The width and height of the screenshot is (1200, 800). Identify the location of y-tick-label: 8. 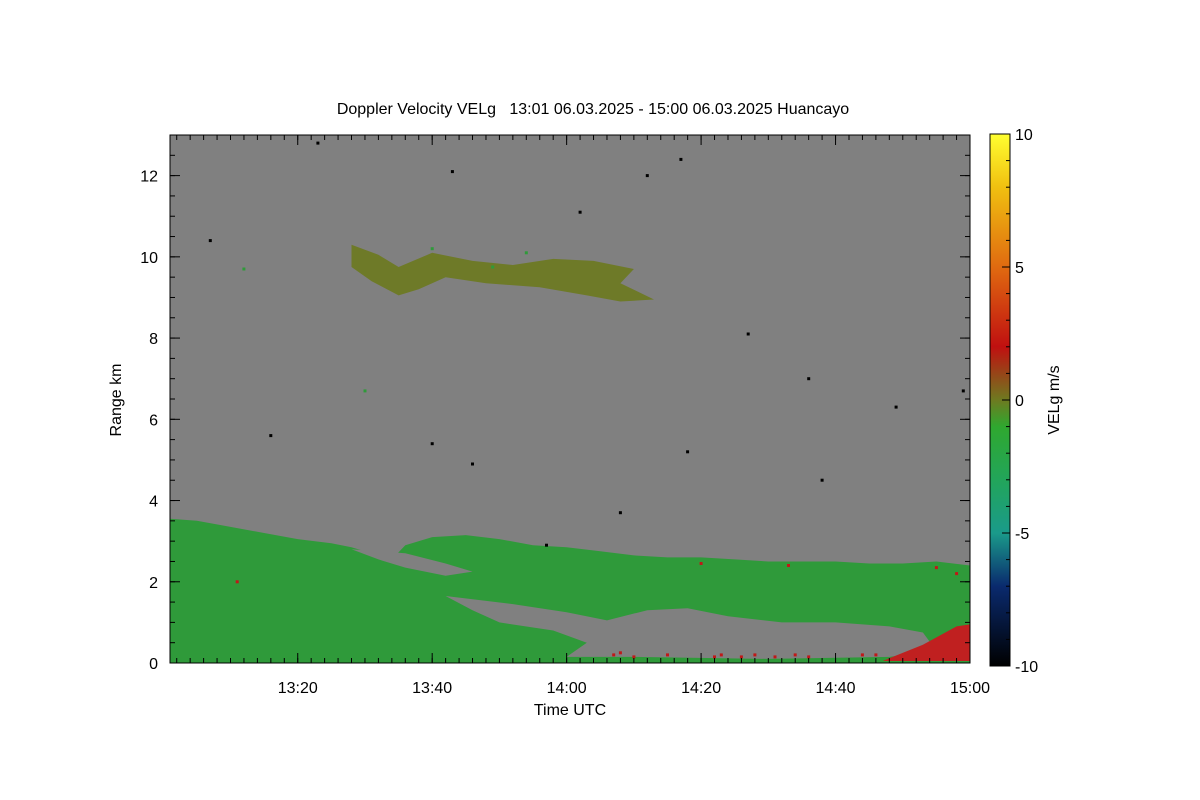
(153, 339).